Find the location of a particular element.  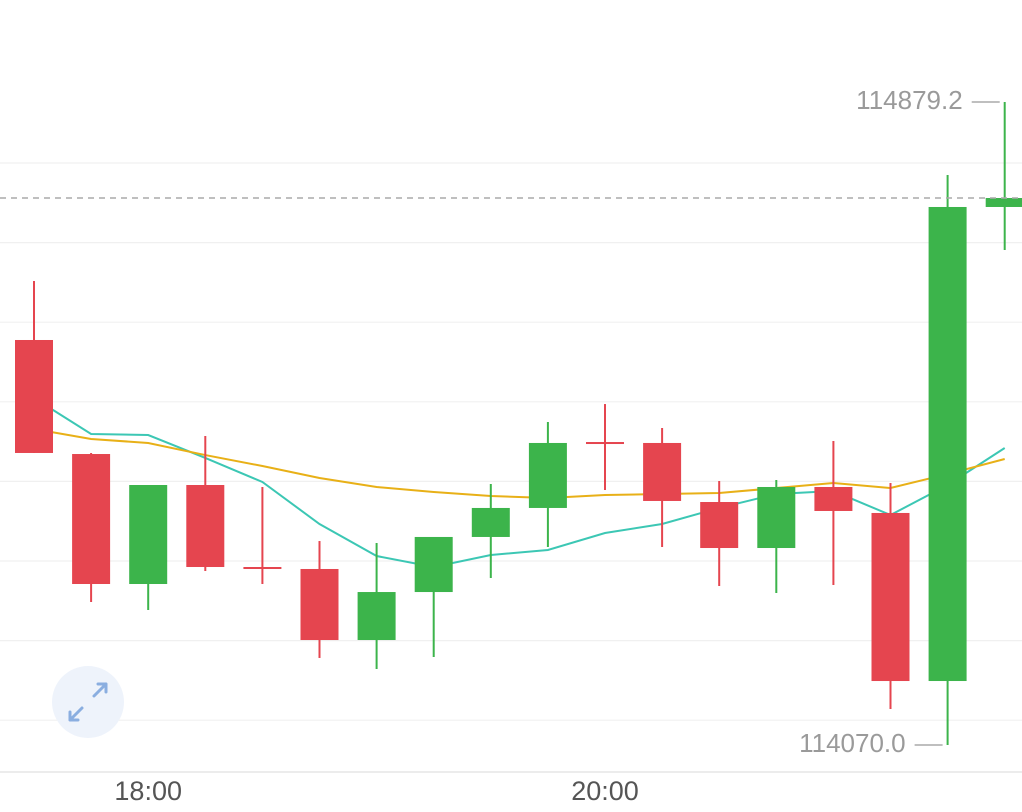

ma-line is located at coordinates (519, 464).